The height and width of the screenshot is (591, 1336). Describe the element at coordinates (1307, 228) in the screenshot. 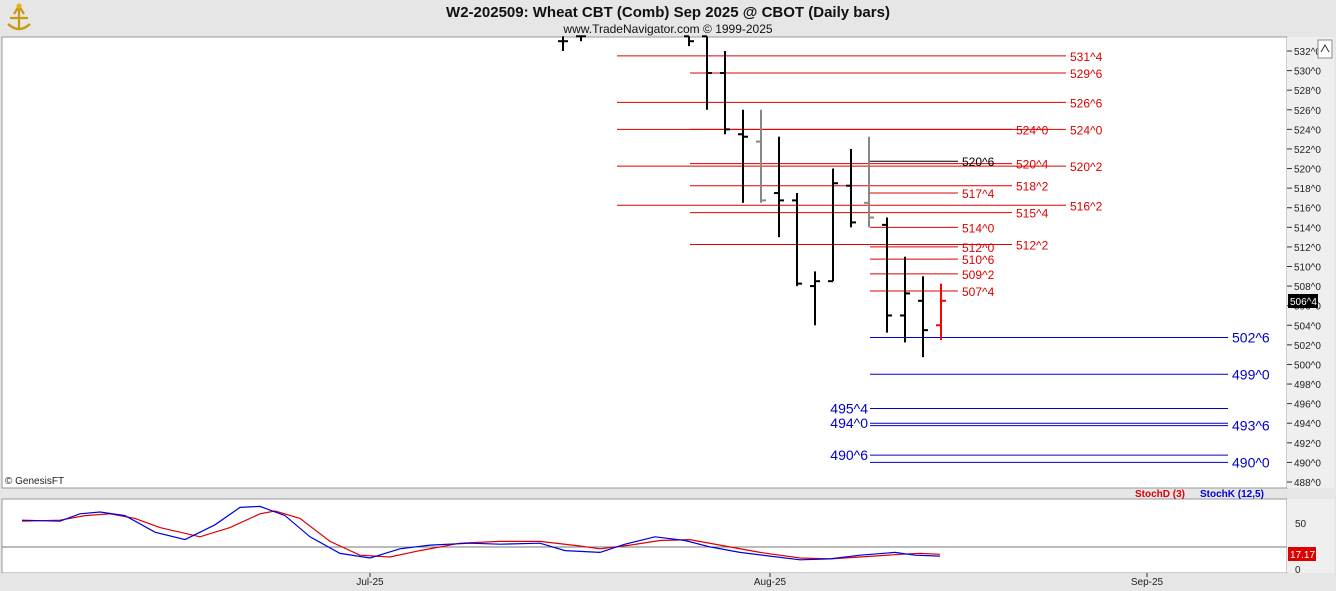

I see `price-tick-label: 514^0` at that location.